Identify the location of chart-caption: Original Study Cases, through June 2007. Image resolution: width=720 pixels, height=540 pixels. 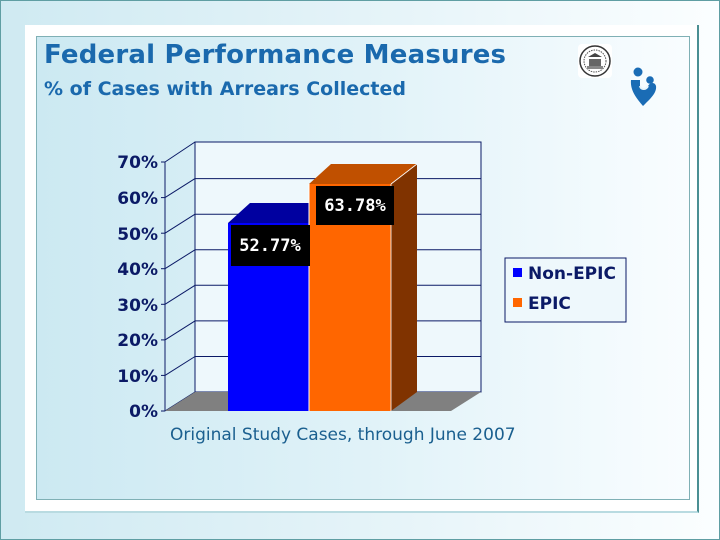
(343, 435).